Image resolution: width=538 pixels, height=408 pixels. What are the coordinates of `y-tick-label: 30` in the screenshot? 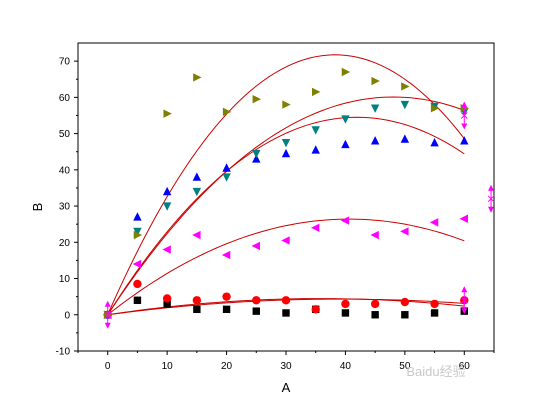 It's located at (65, 207).